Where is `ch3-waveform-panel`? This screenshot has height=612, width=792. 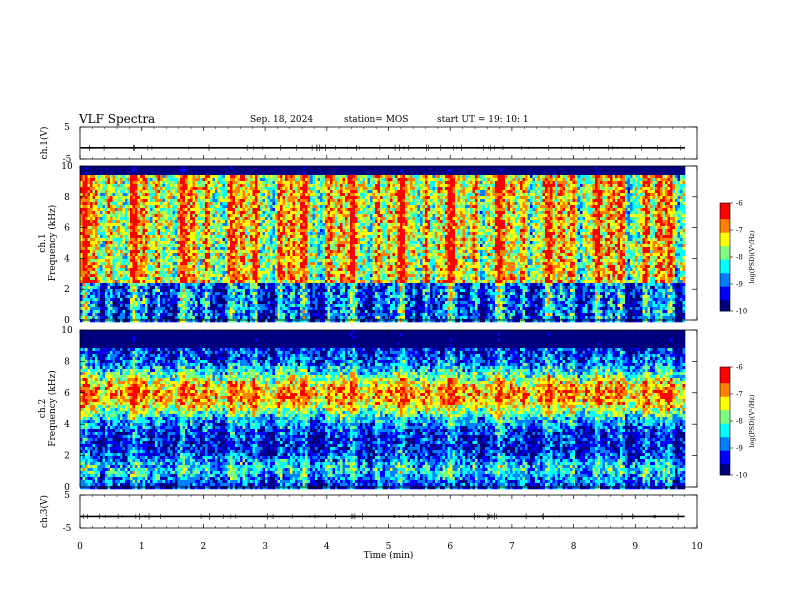
ch3-waveform-panel is located at coordinates (382, 516).